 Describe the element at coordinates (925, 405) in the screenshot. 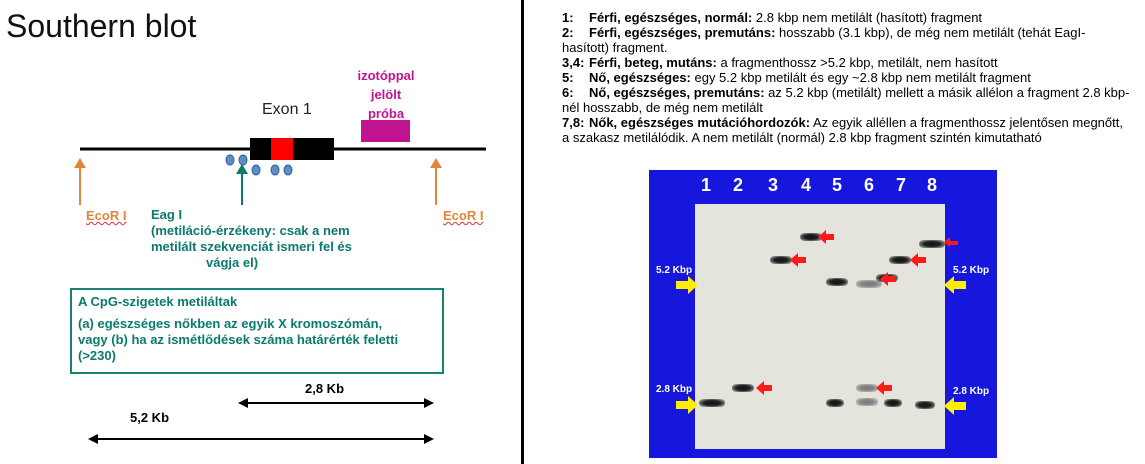

I see `band-lane8-low` at that location.